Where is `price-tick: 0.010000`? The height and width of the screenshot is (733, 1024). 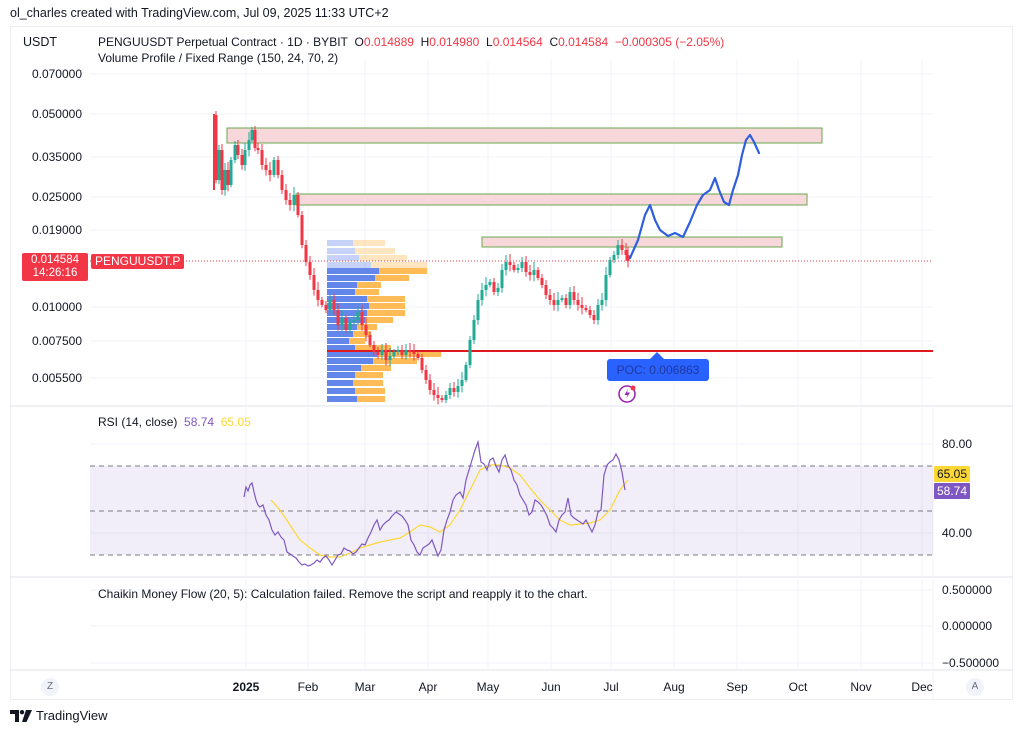
price-tick: 0.010000 is located at coordinates (56, 307).